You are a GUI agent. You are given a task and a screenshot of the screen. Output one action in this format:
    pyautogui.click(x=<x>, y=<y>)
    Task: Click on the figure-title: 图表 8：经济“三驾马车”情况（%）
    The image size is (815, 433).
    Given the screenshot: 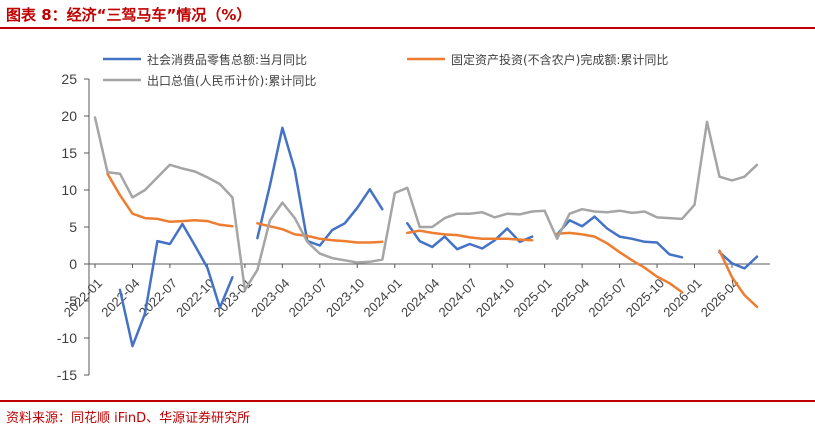 What is the action you would take?
    pyautogui.click(x=129, y=15)
    